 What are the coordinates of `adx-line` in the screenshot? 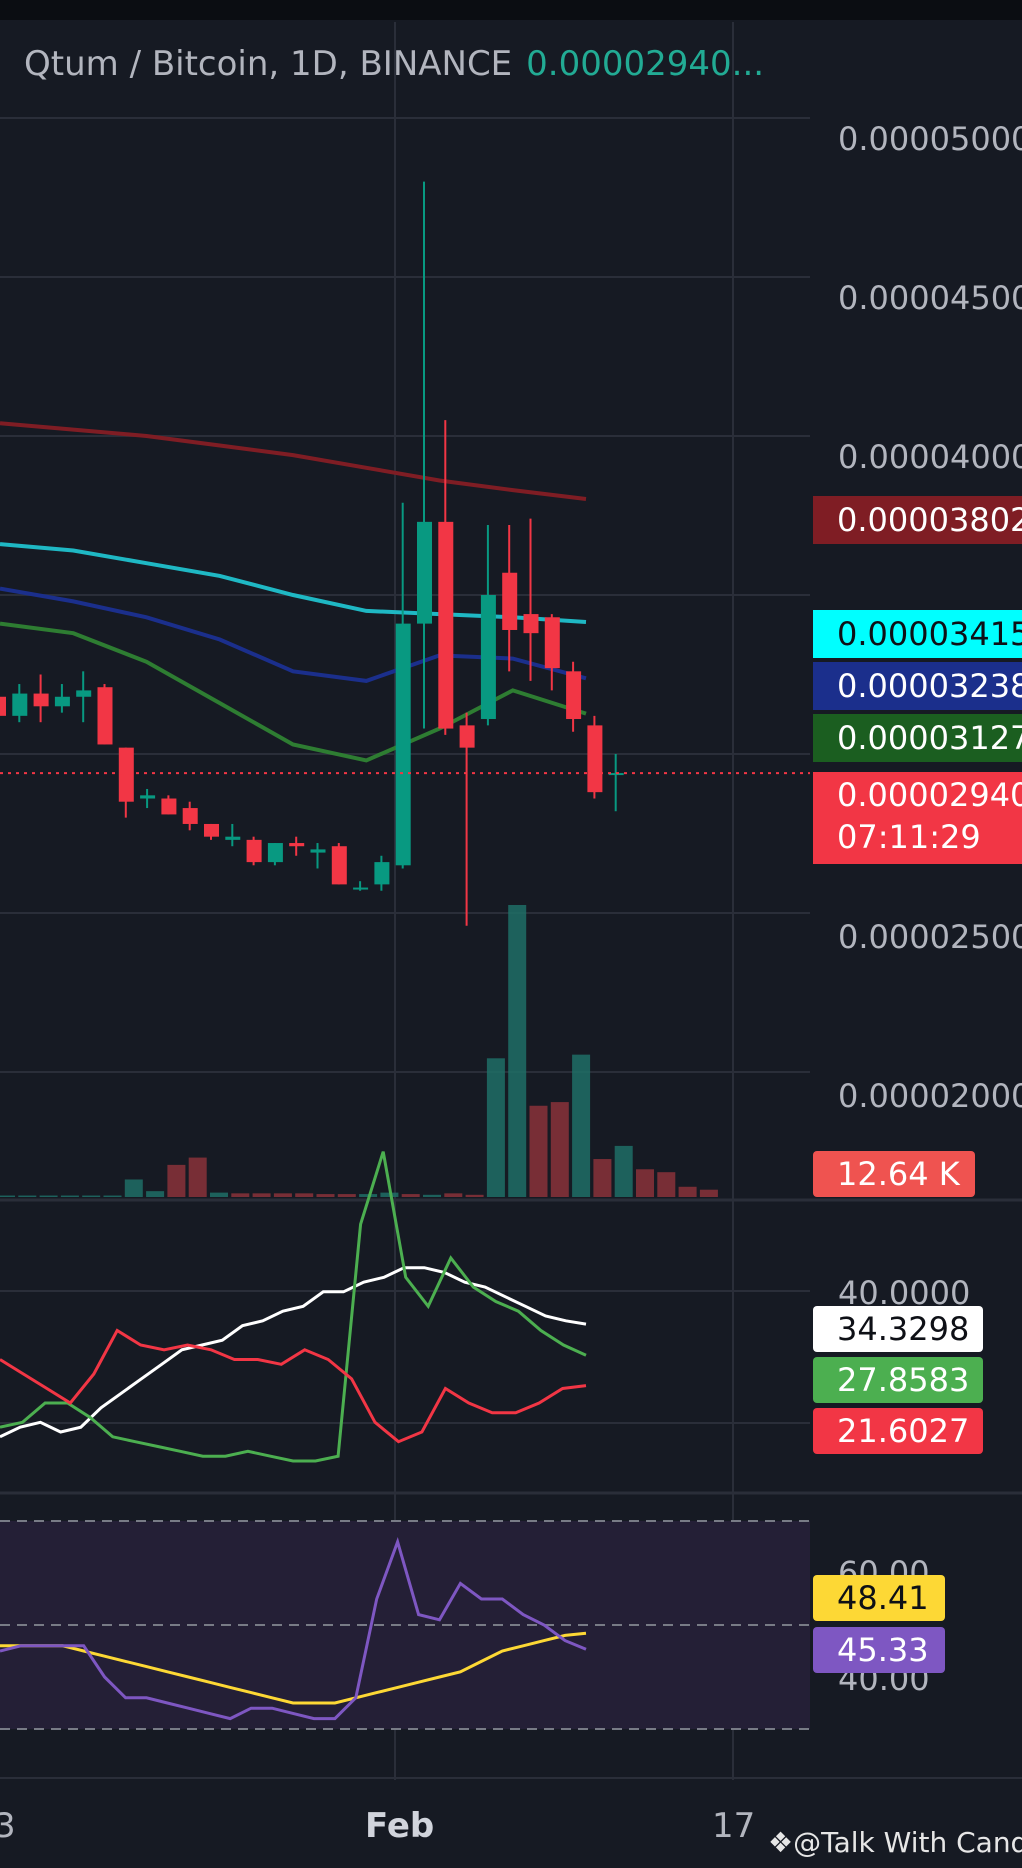 It's located at (293, 1352).